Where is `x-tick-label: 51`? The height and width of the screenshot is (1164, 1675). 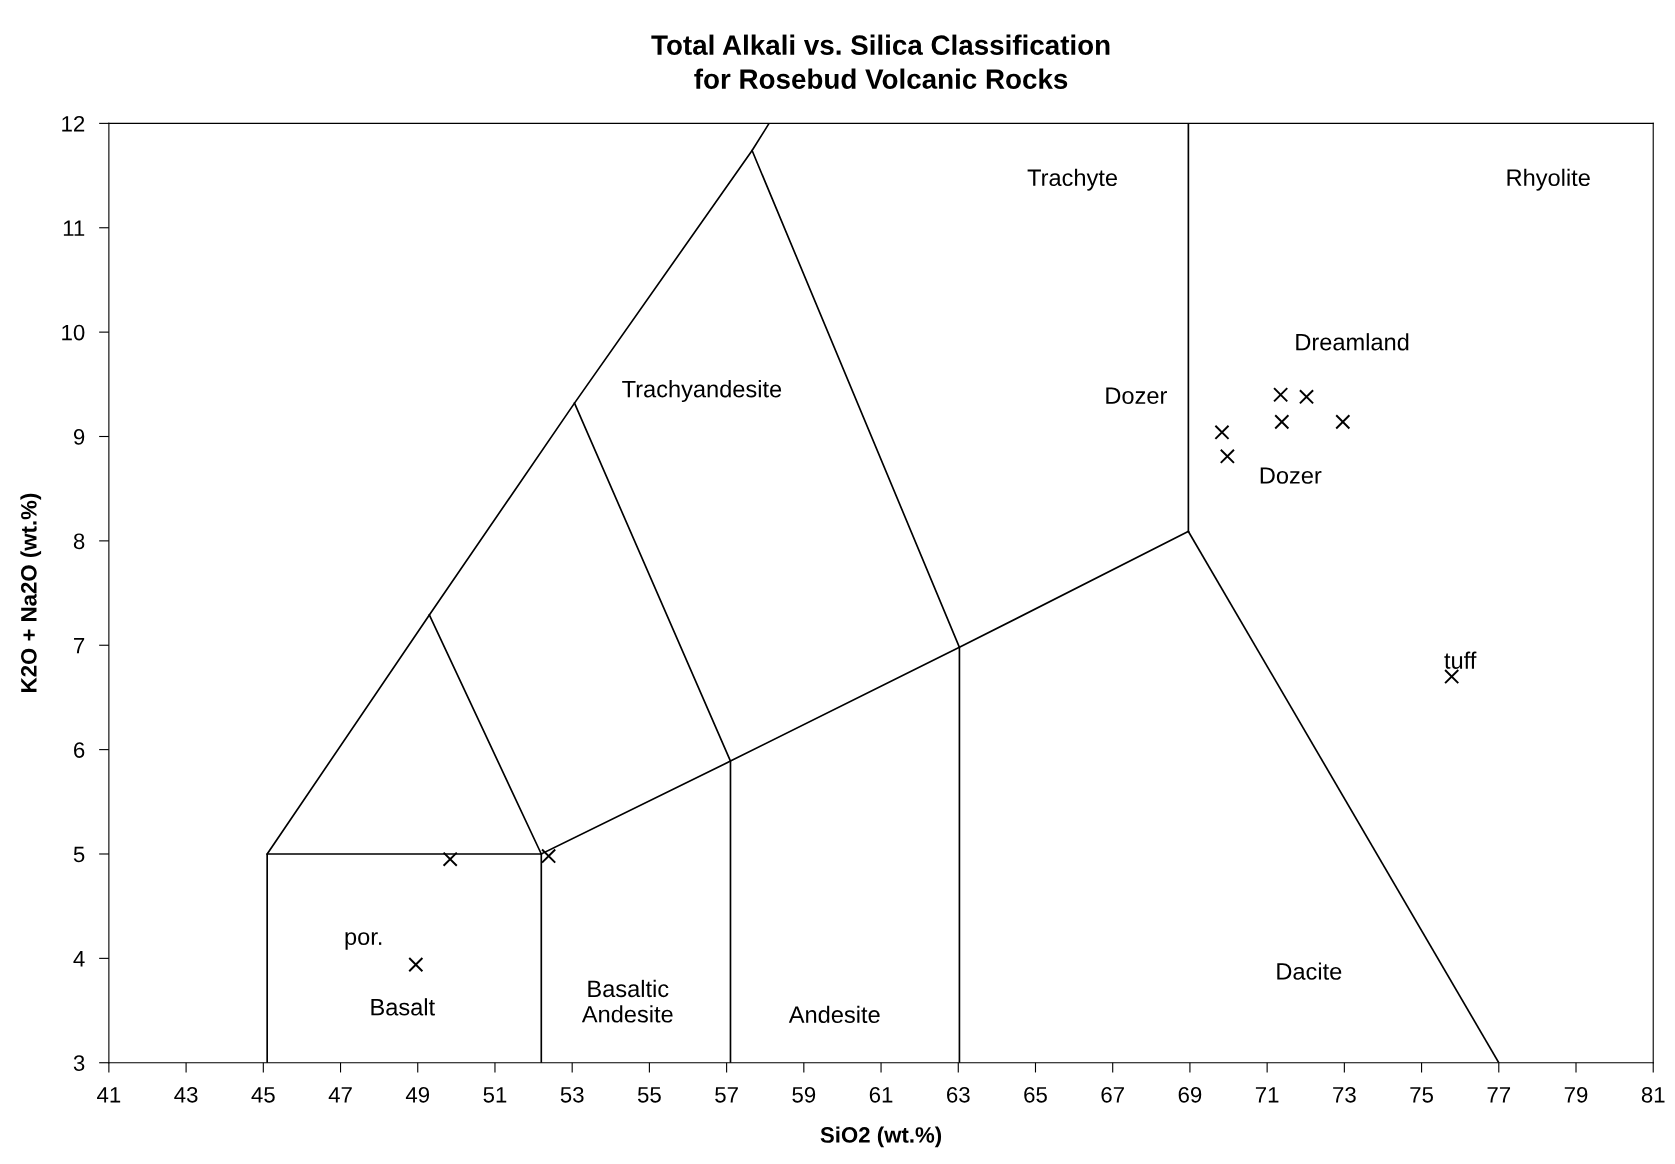
x-tick-label: 51 is located at coordinates (495, 1095).